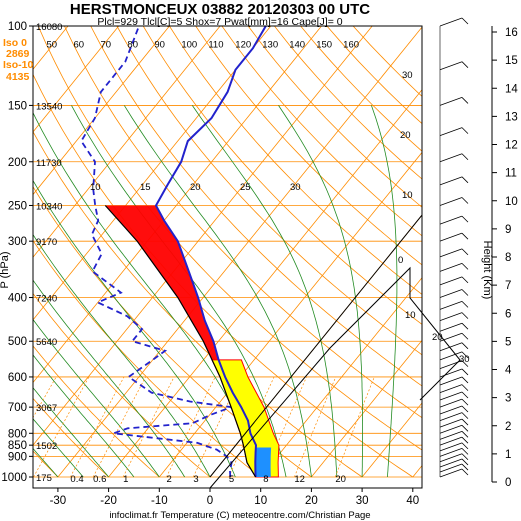 This screenshot has height=521, width=521. Describe the element at coordinates (487, 270) in the screenshot. I see `height-axis-title: Height (Km)` at that location.